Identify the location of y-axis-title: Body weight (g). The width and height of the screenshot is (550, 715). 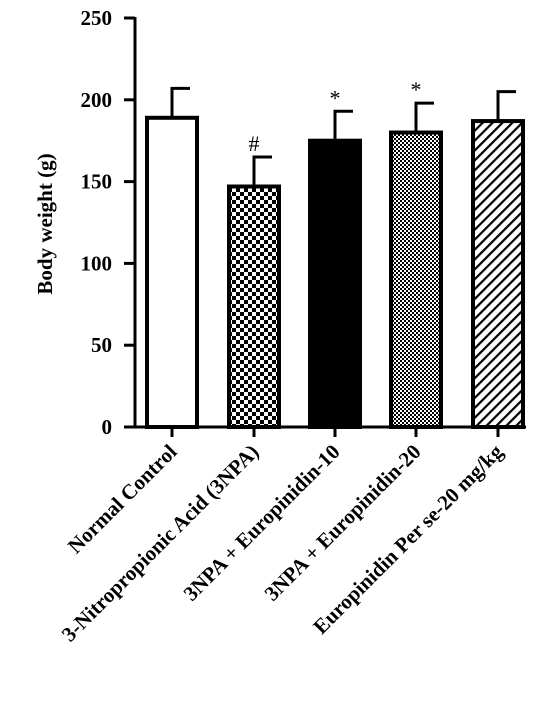
(45, 223).